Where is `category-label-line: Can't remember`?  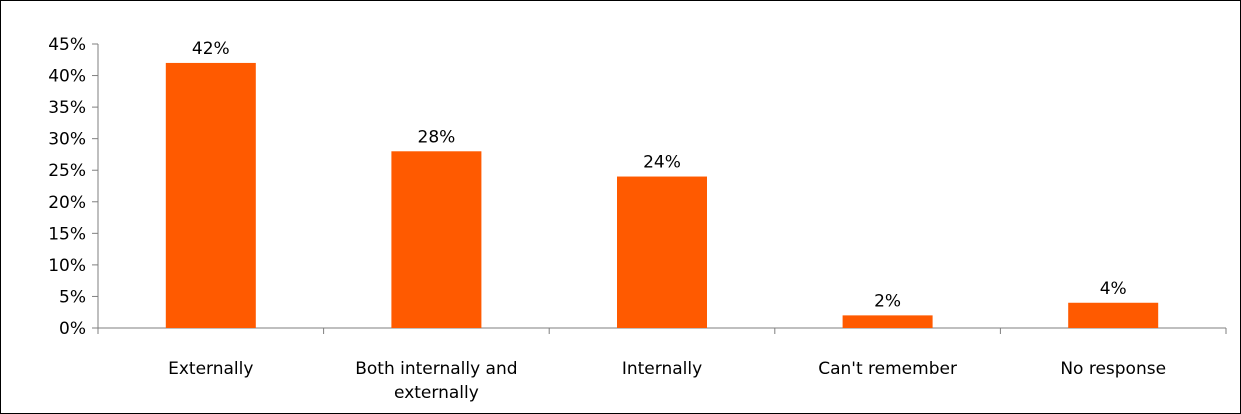 category-label-line: Can't remember is located at coordinates (887, 369).